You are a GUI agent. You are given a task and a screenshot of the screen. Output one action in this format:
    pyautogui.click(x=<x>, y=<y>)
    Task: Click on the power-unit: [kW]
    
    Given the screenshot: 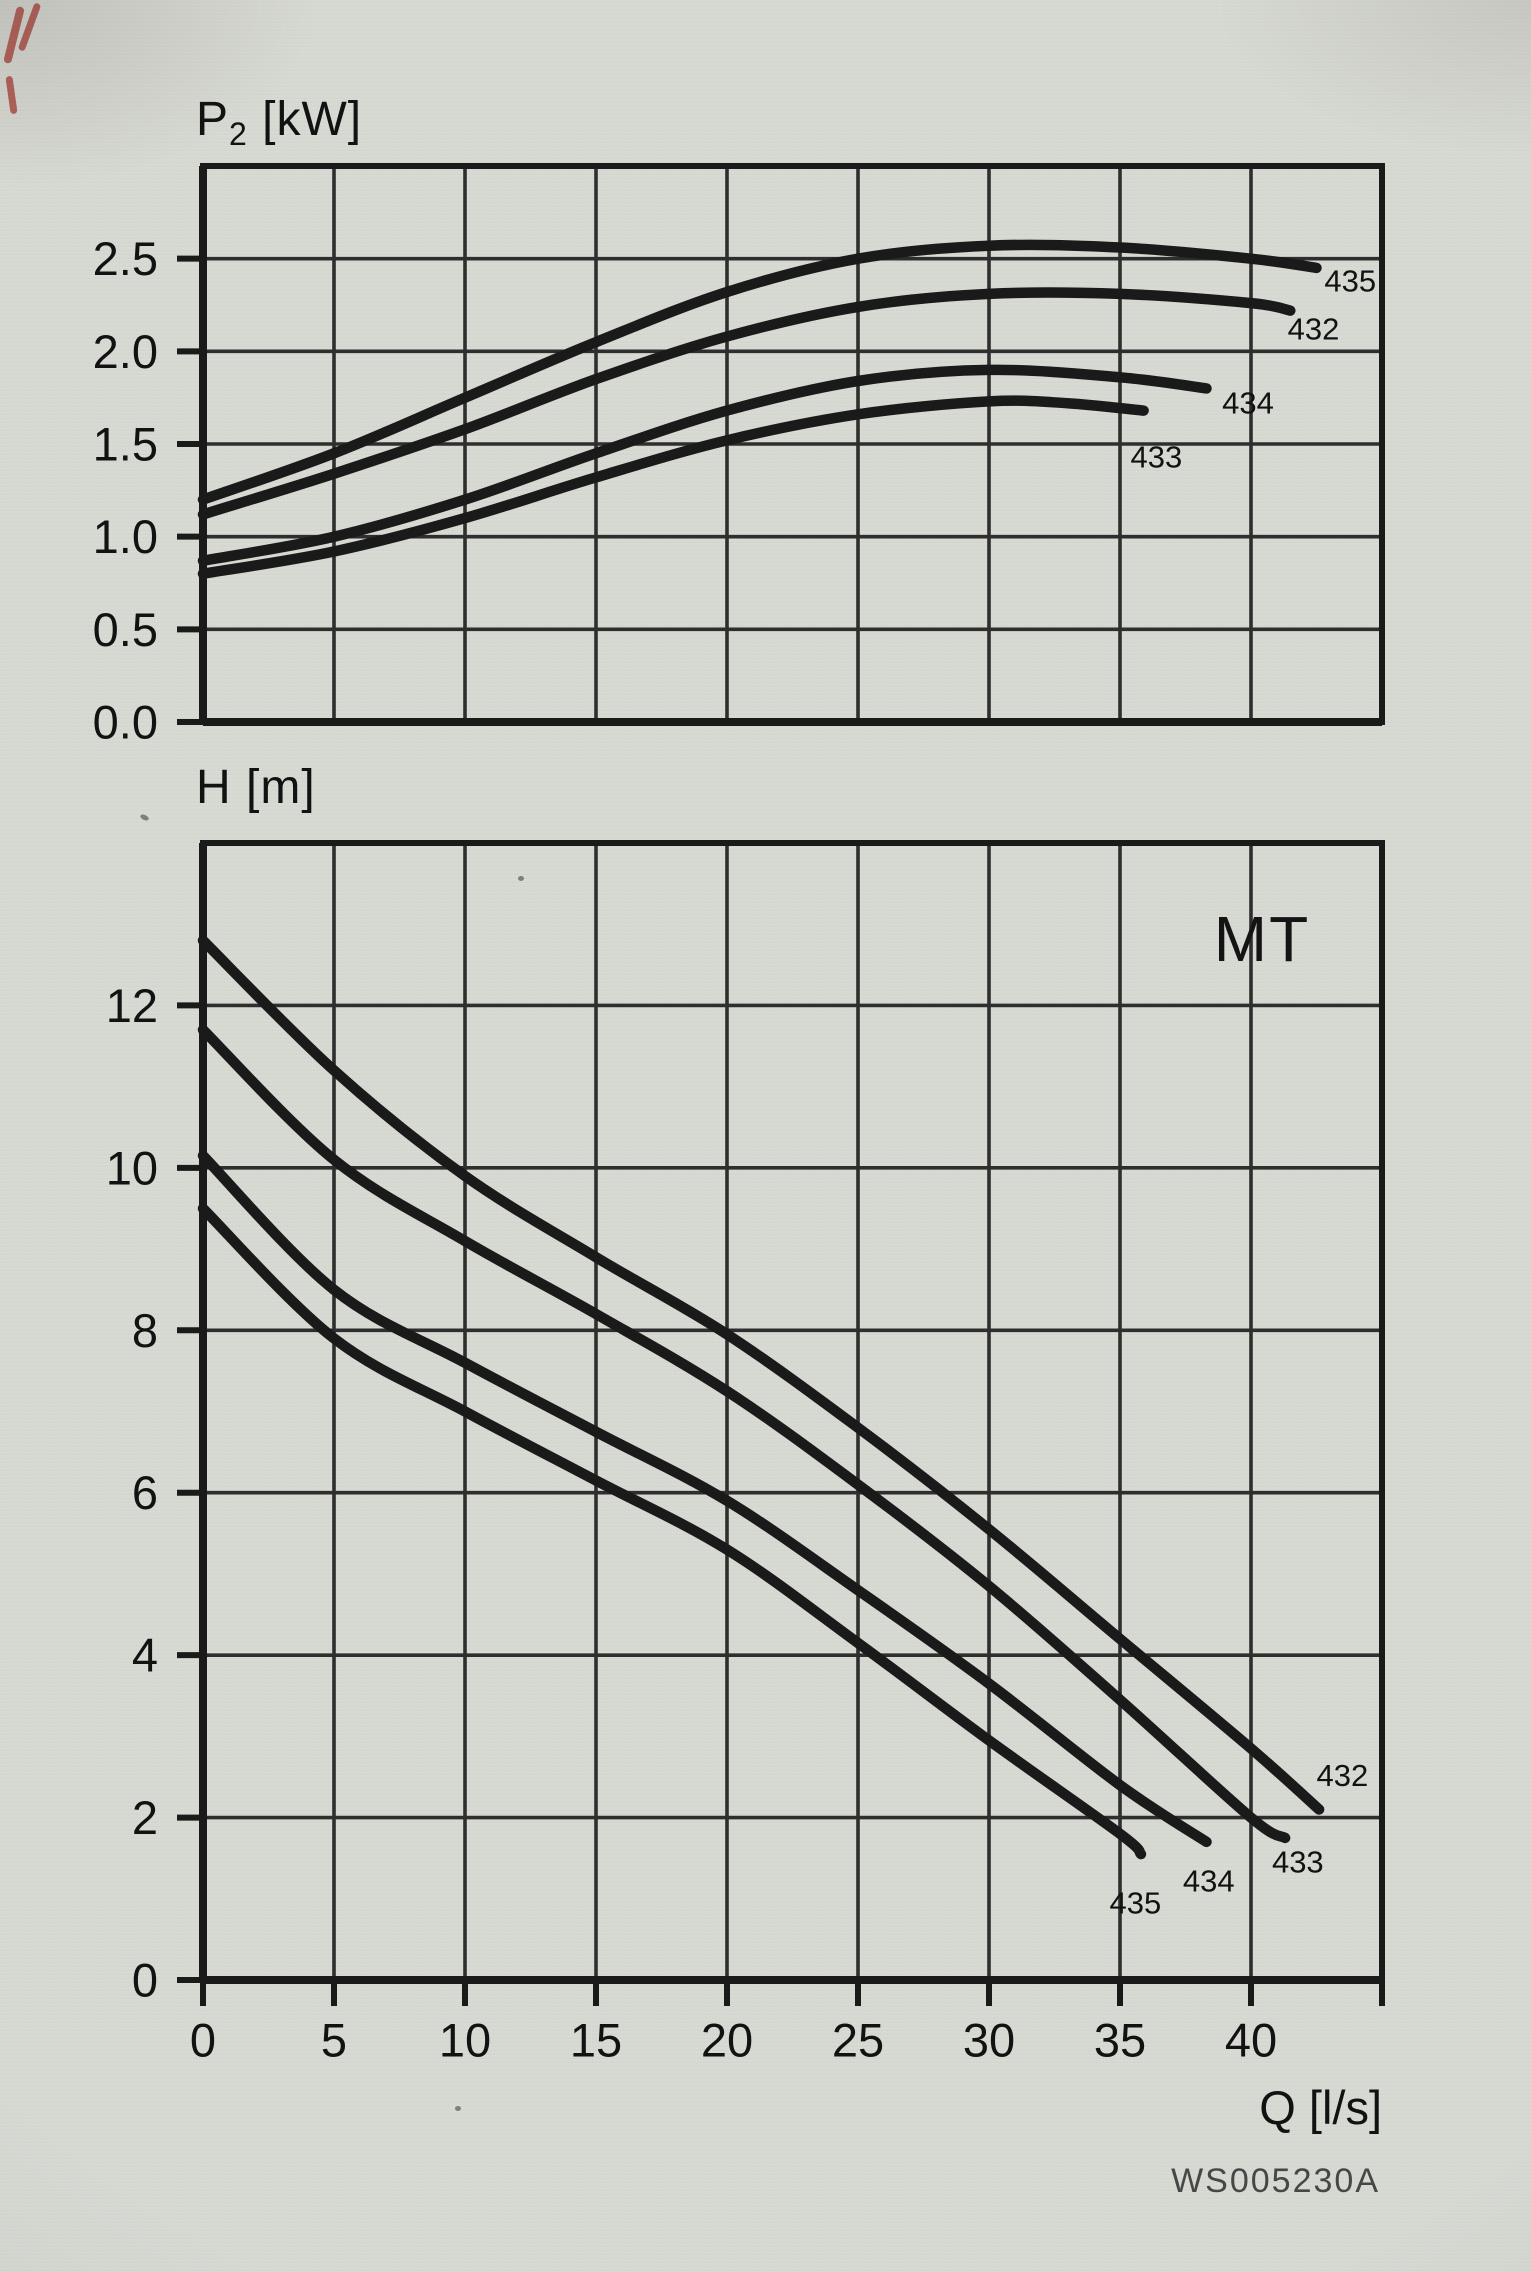 What is the action you would take?
    pyautogui.click(x=305, y=119)
    